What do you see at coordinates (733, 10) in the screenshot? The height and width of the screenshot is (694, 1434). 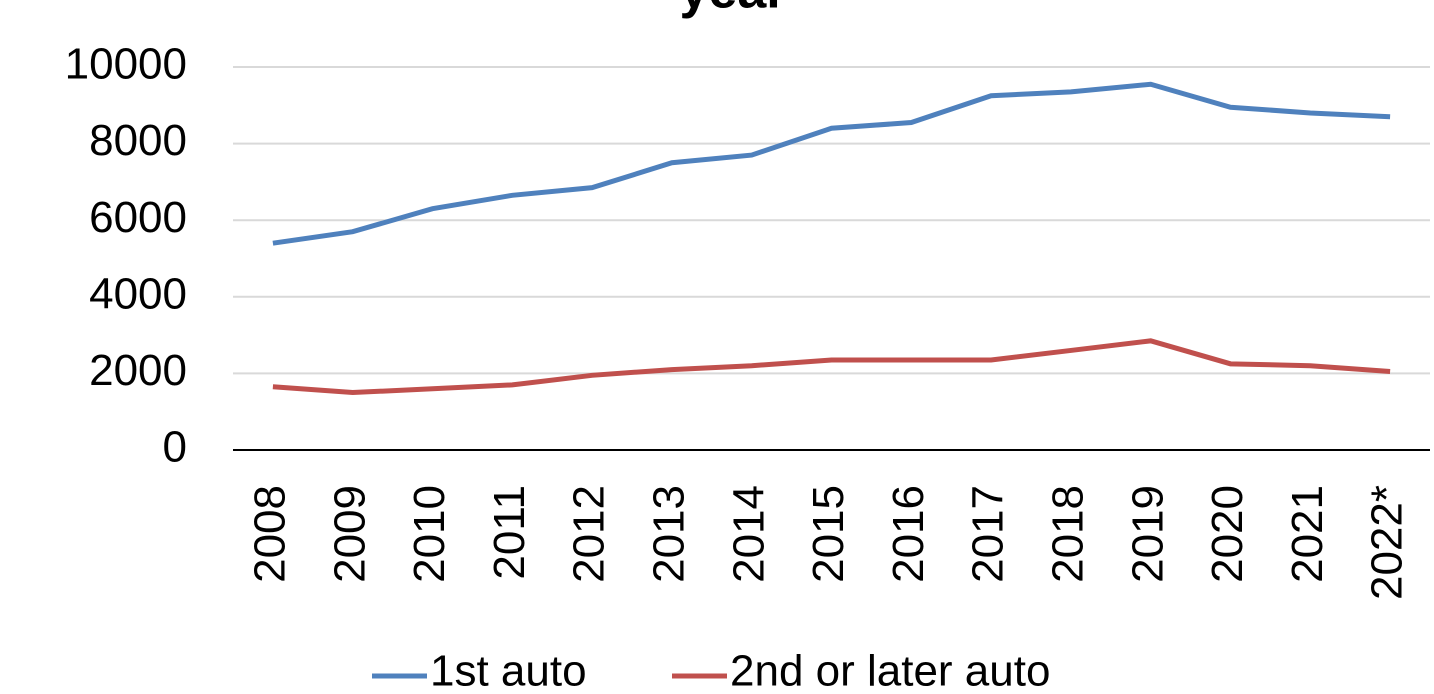 I see `chart-title: year` at bounding box center [733, 10].